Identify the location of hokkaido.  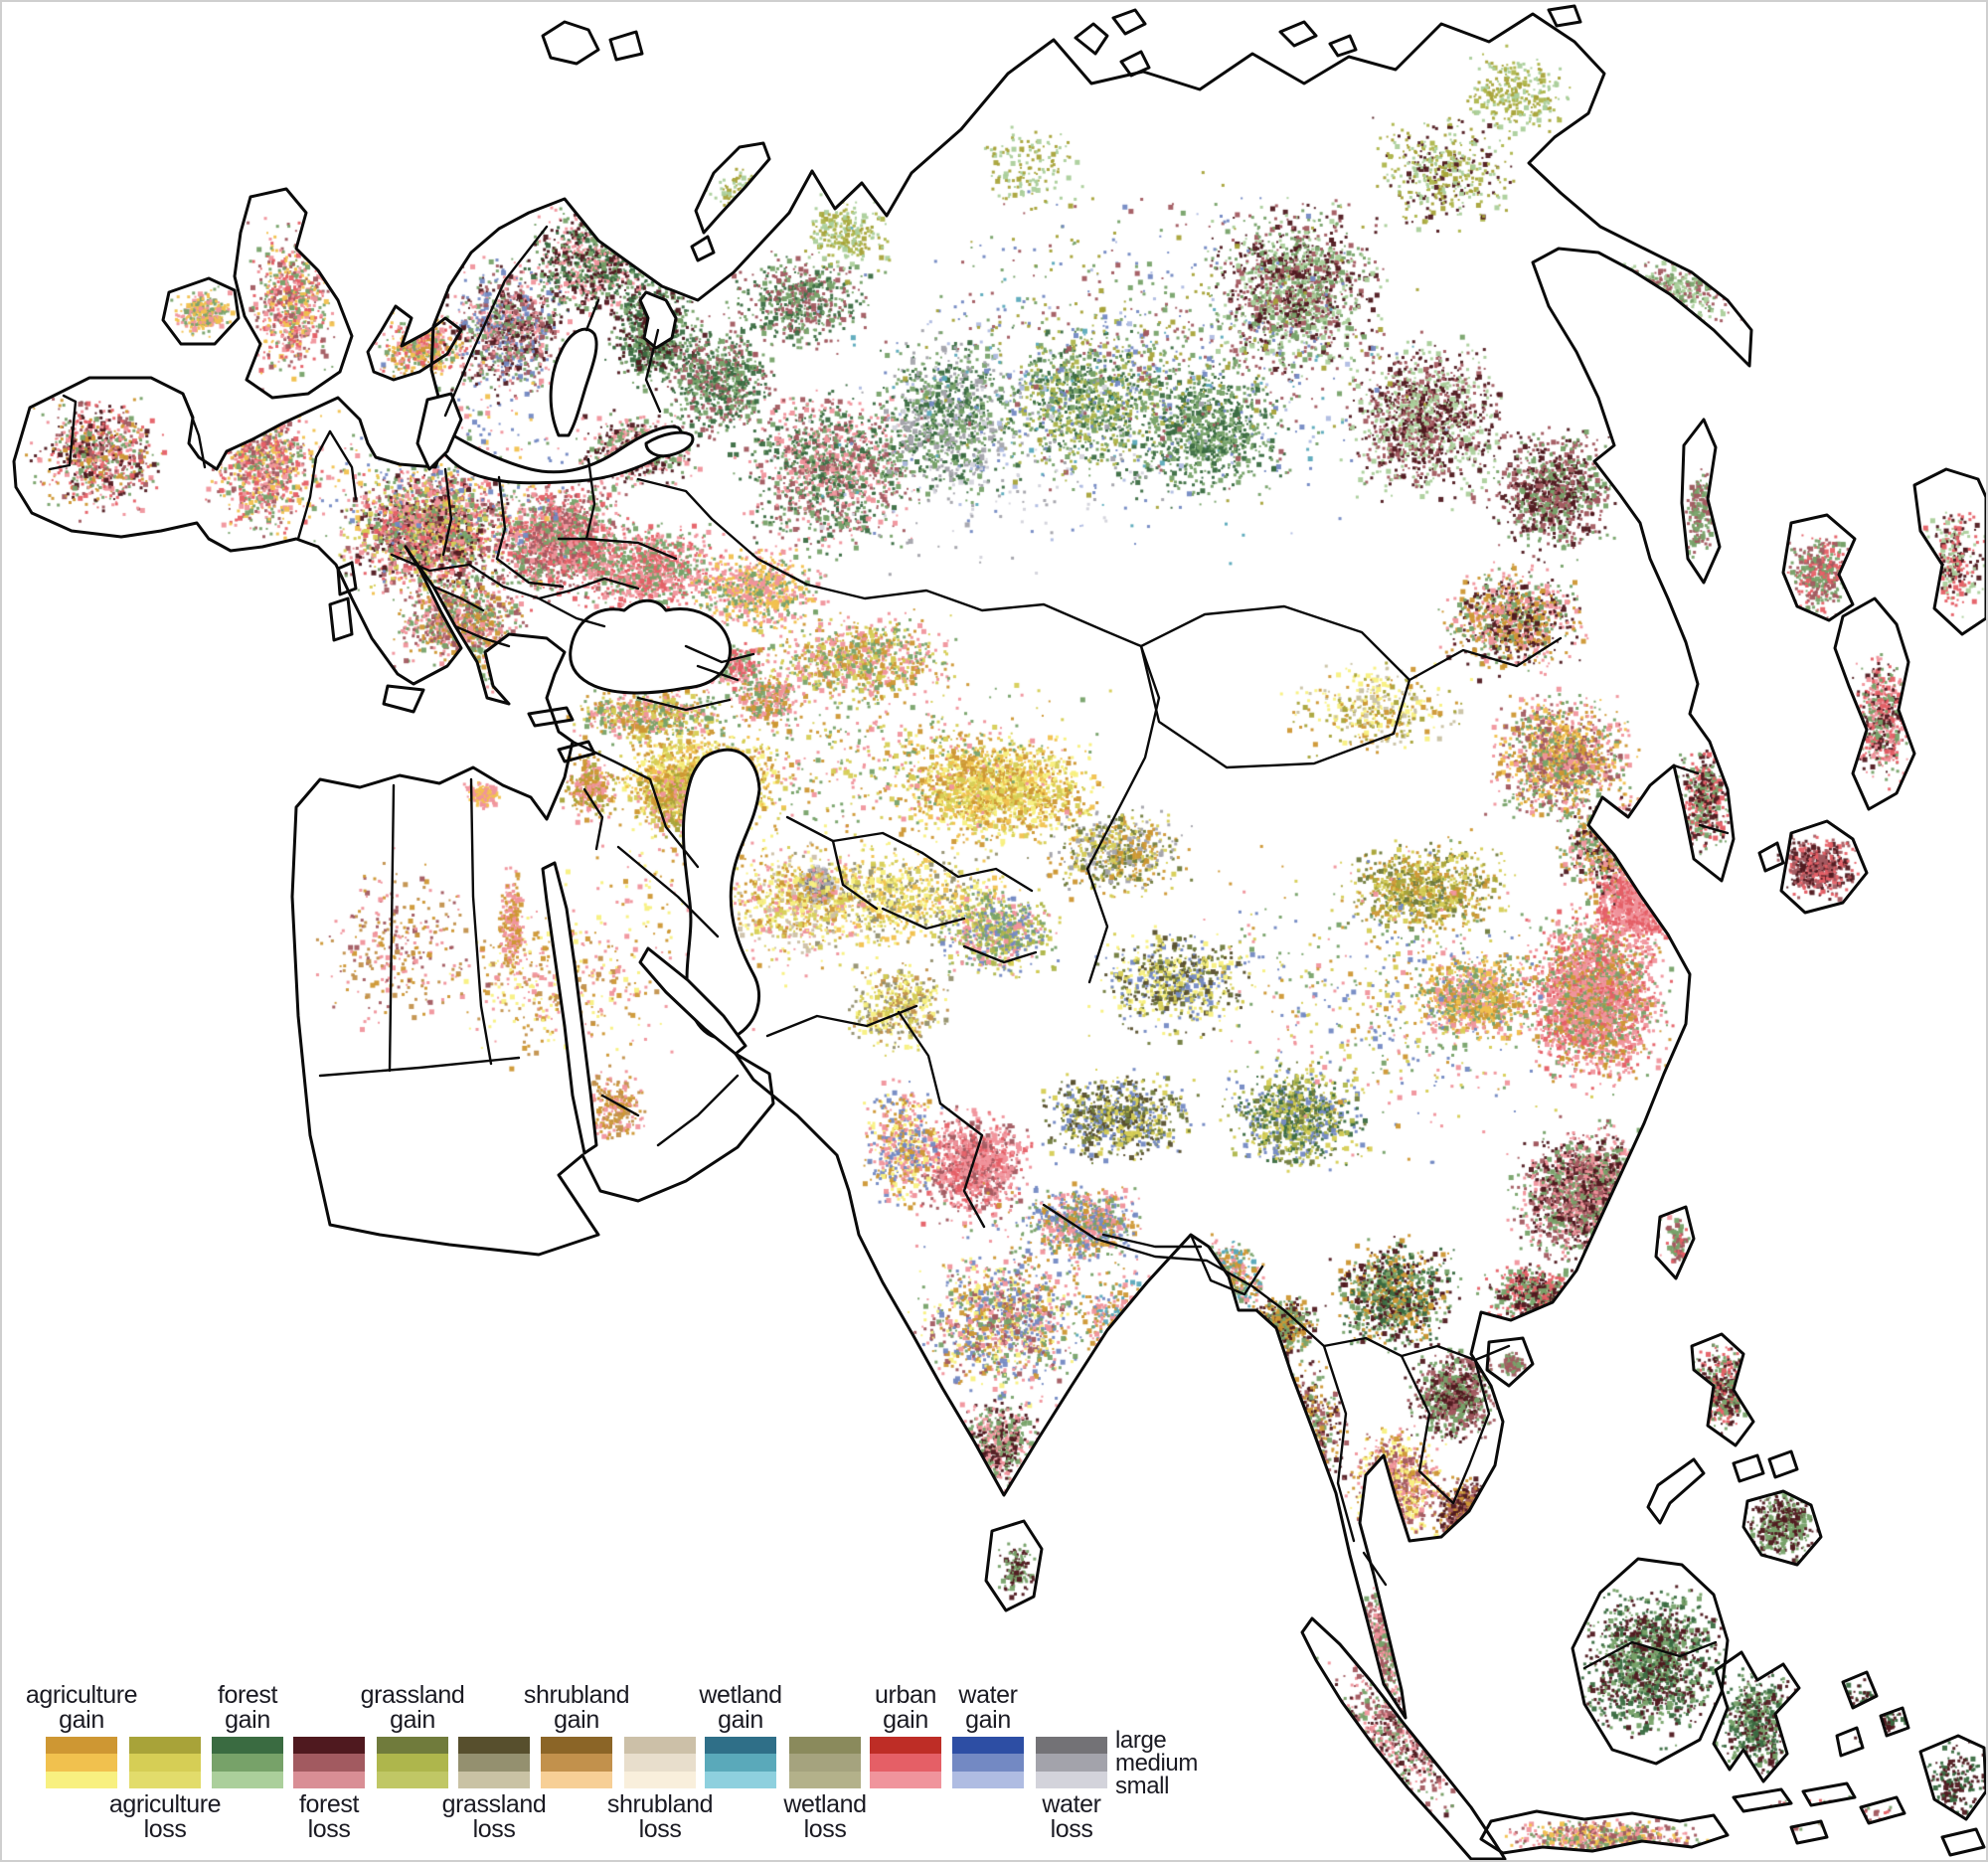
(1819, 568).